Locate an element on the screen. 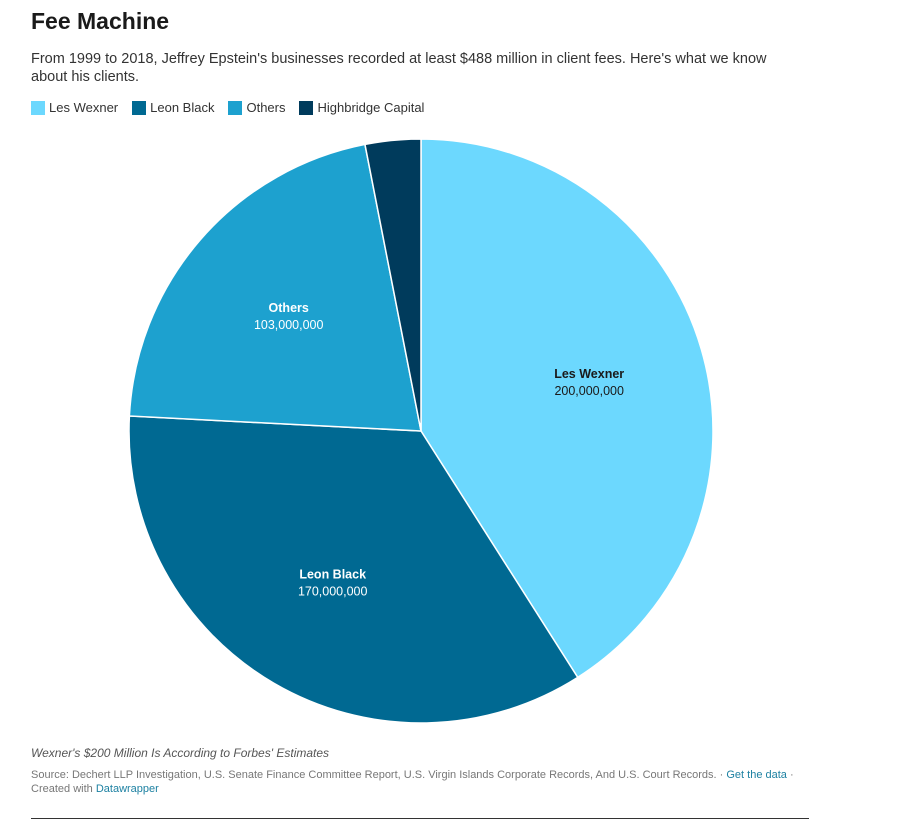 Image resolution: width=900 pixels, height=834 pixels. pie-slice-highbridge-capital is located at coordinates (393, 285).